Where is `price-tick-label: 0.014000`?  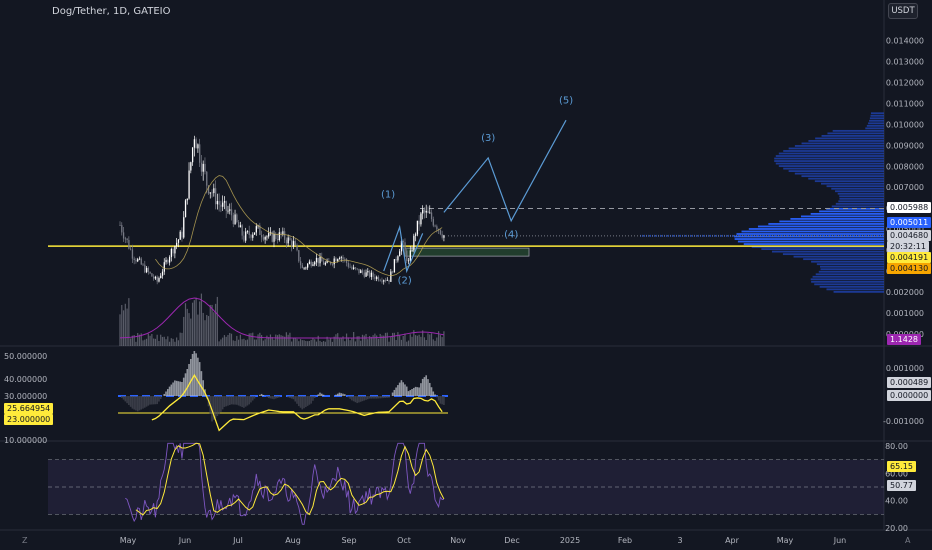
price-tick-label: 0.014000 is located at coordinates (905, 40).